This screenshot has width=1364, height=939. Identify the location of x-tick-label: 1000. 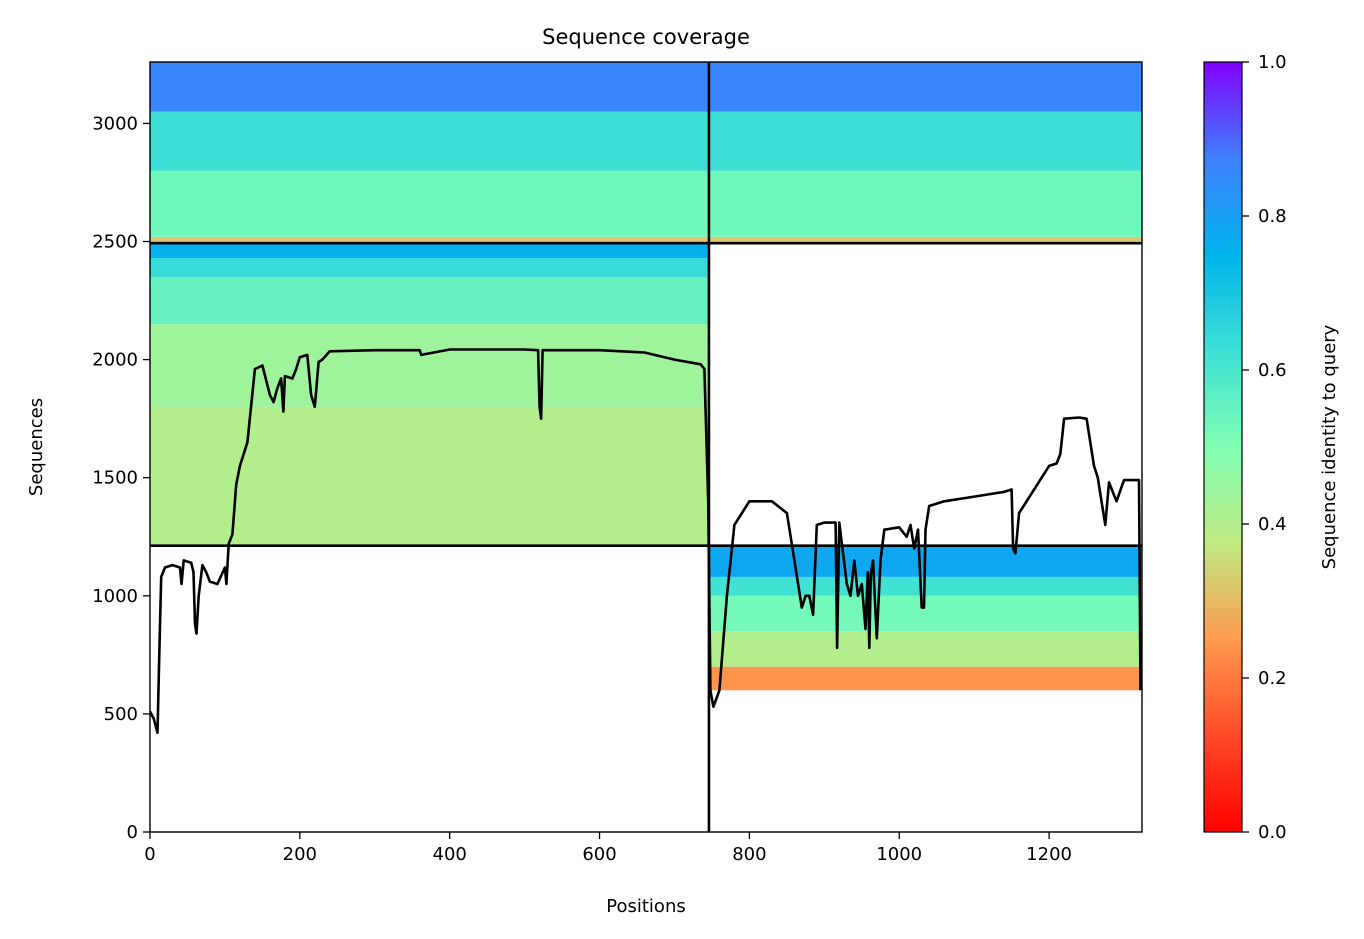
(899, 854).